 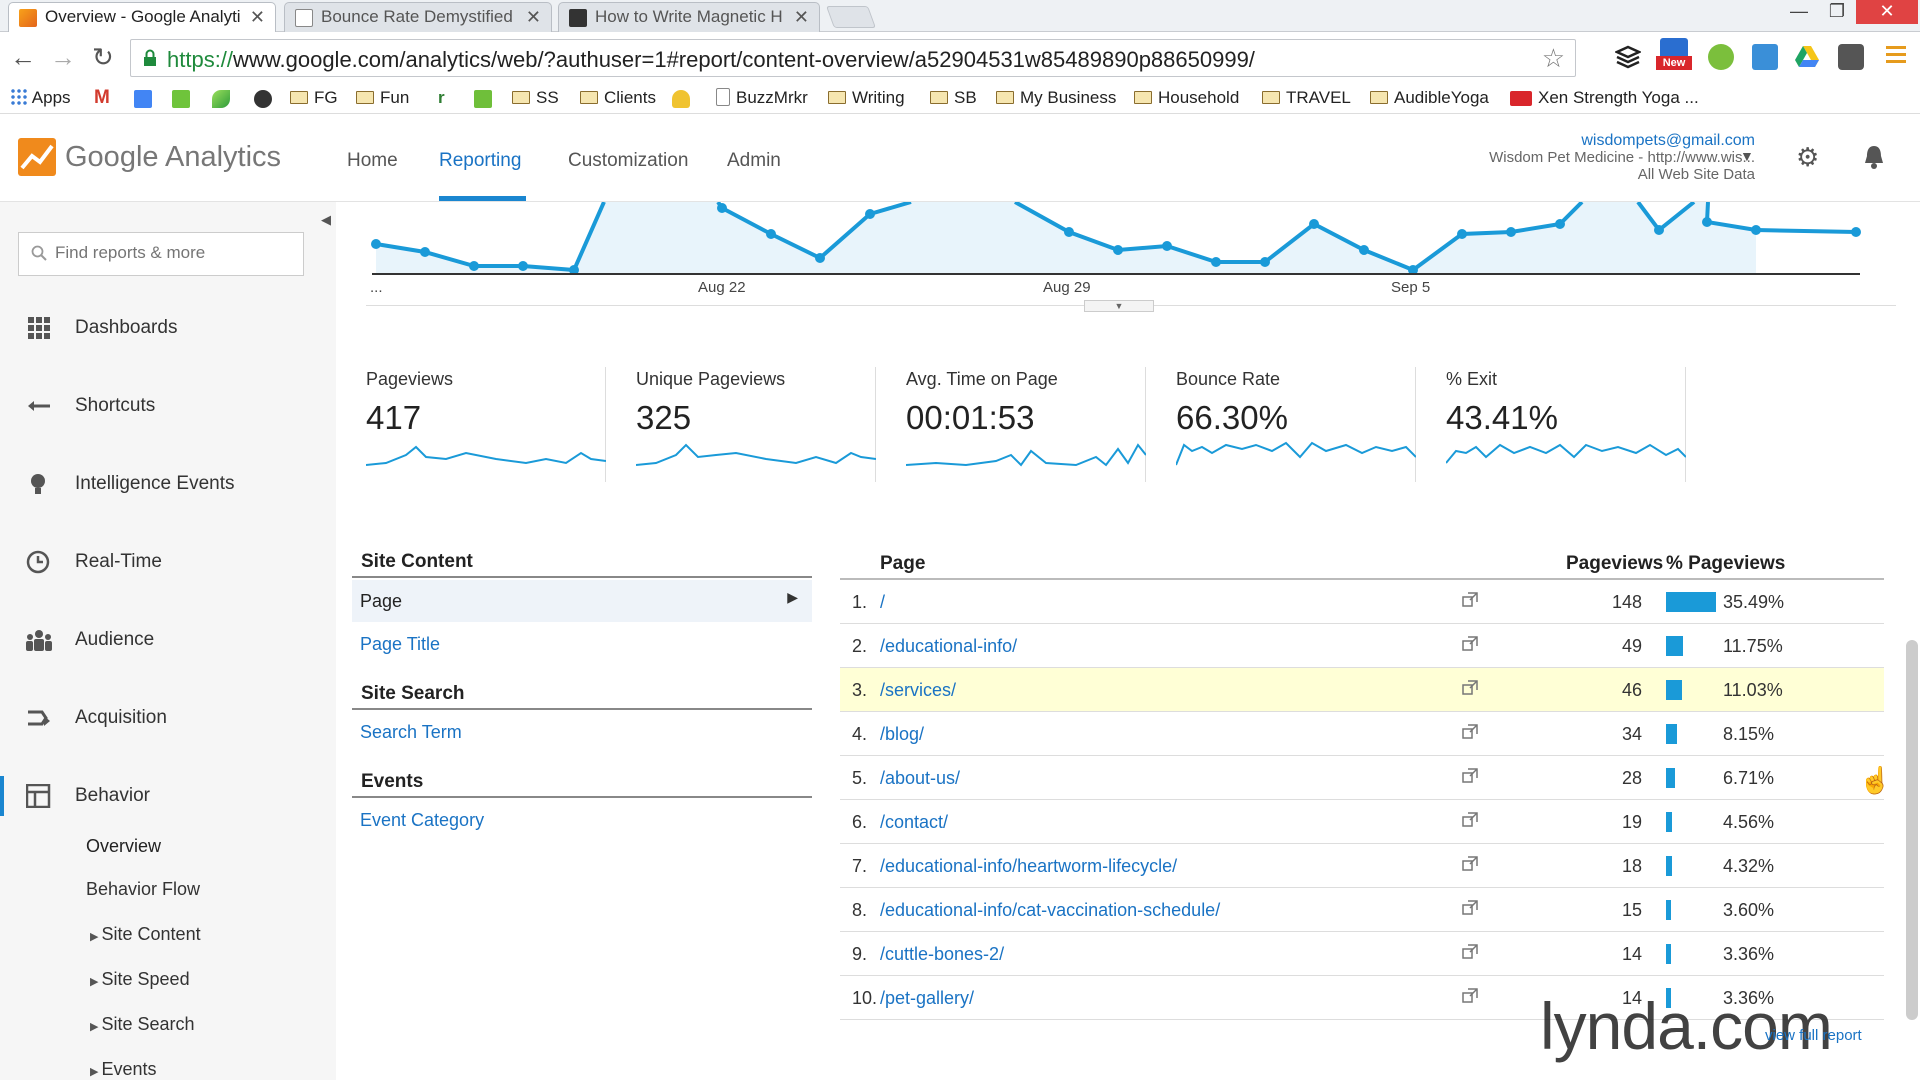 What do you see at coordinates (63, 57) in the screenshot?
I see `forward-icon: →` at bounding box center [63, 57].